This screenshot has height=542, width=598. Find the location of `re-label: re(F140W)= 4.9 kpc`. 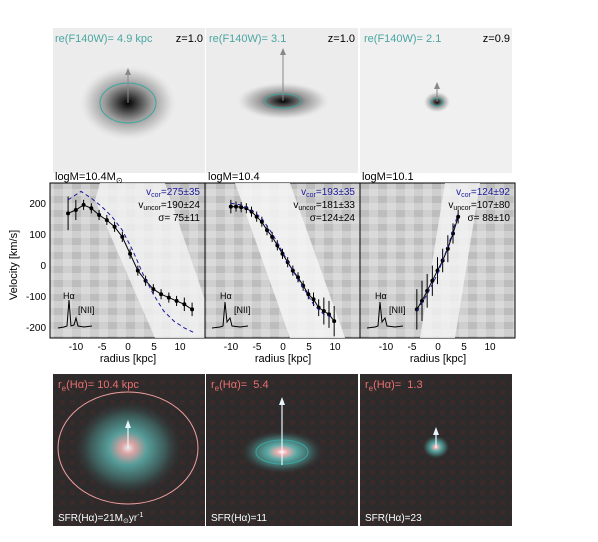

re-label: re(F140W)= 4.9 kpc is located at coordinates (104, 39).